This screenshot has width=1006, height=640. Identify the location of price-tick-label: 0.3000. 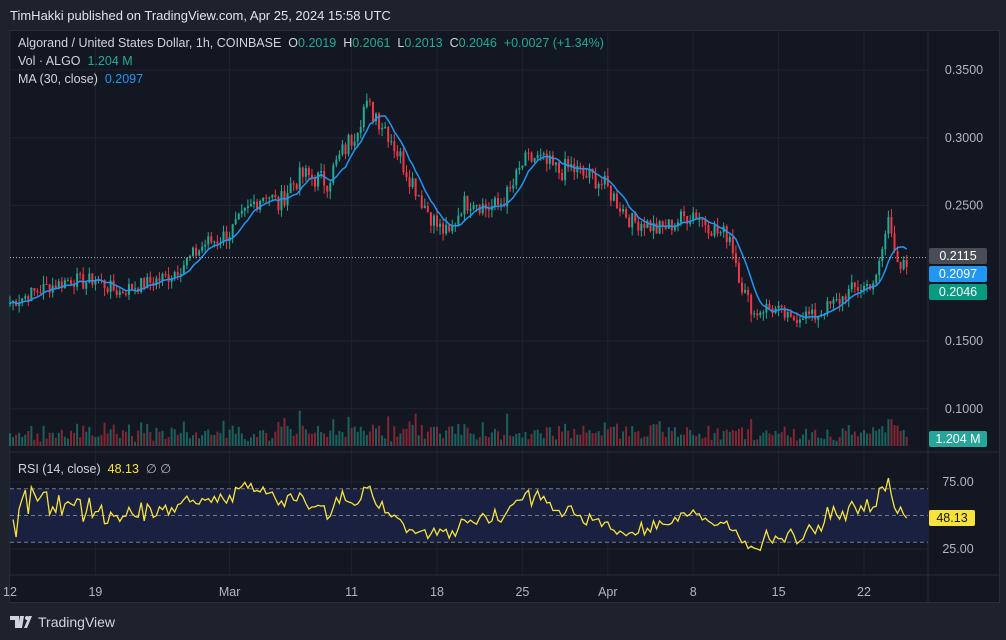
(964, 138).